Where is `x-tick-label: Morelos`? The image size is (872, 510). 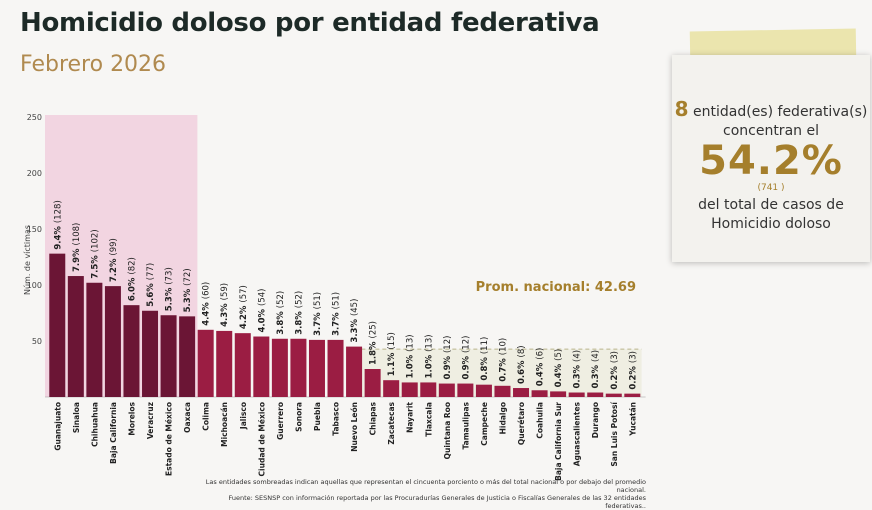 x-tick-label: Morelos is located at coordinates (131, 418).